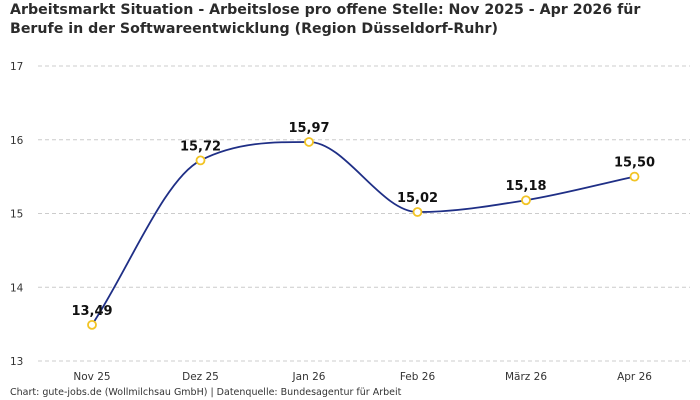  I want to click on y-tick-label: 16, so click(17, 141).